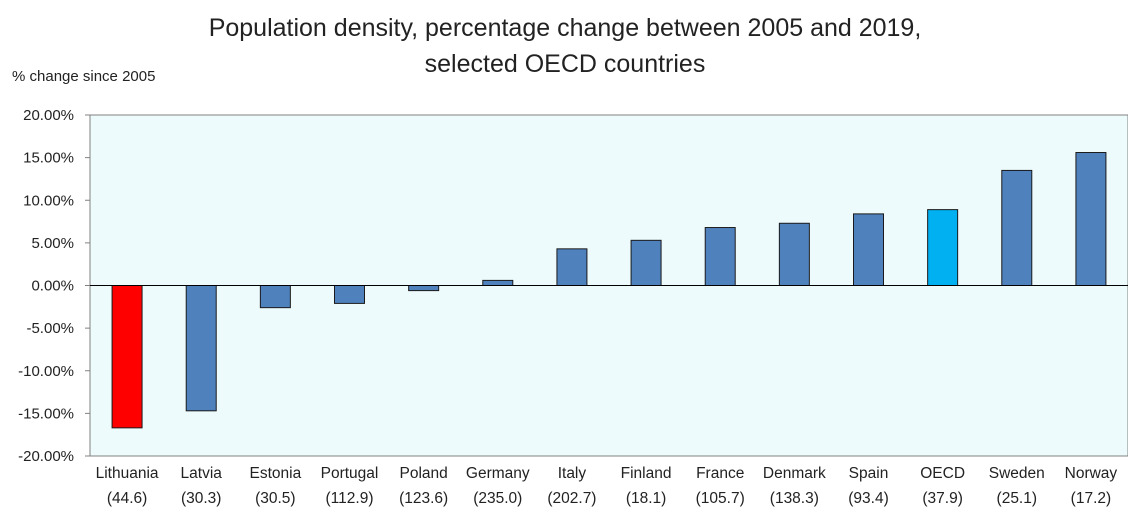 The image size is (1128, 512). What do you see at coordinates (350, 498) in the screenshot?
I see `x-category-sublabel: (112.9)` at bounding box center [350, 498].